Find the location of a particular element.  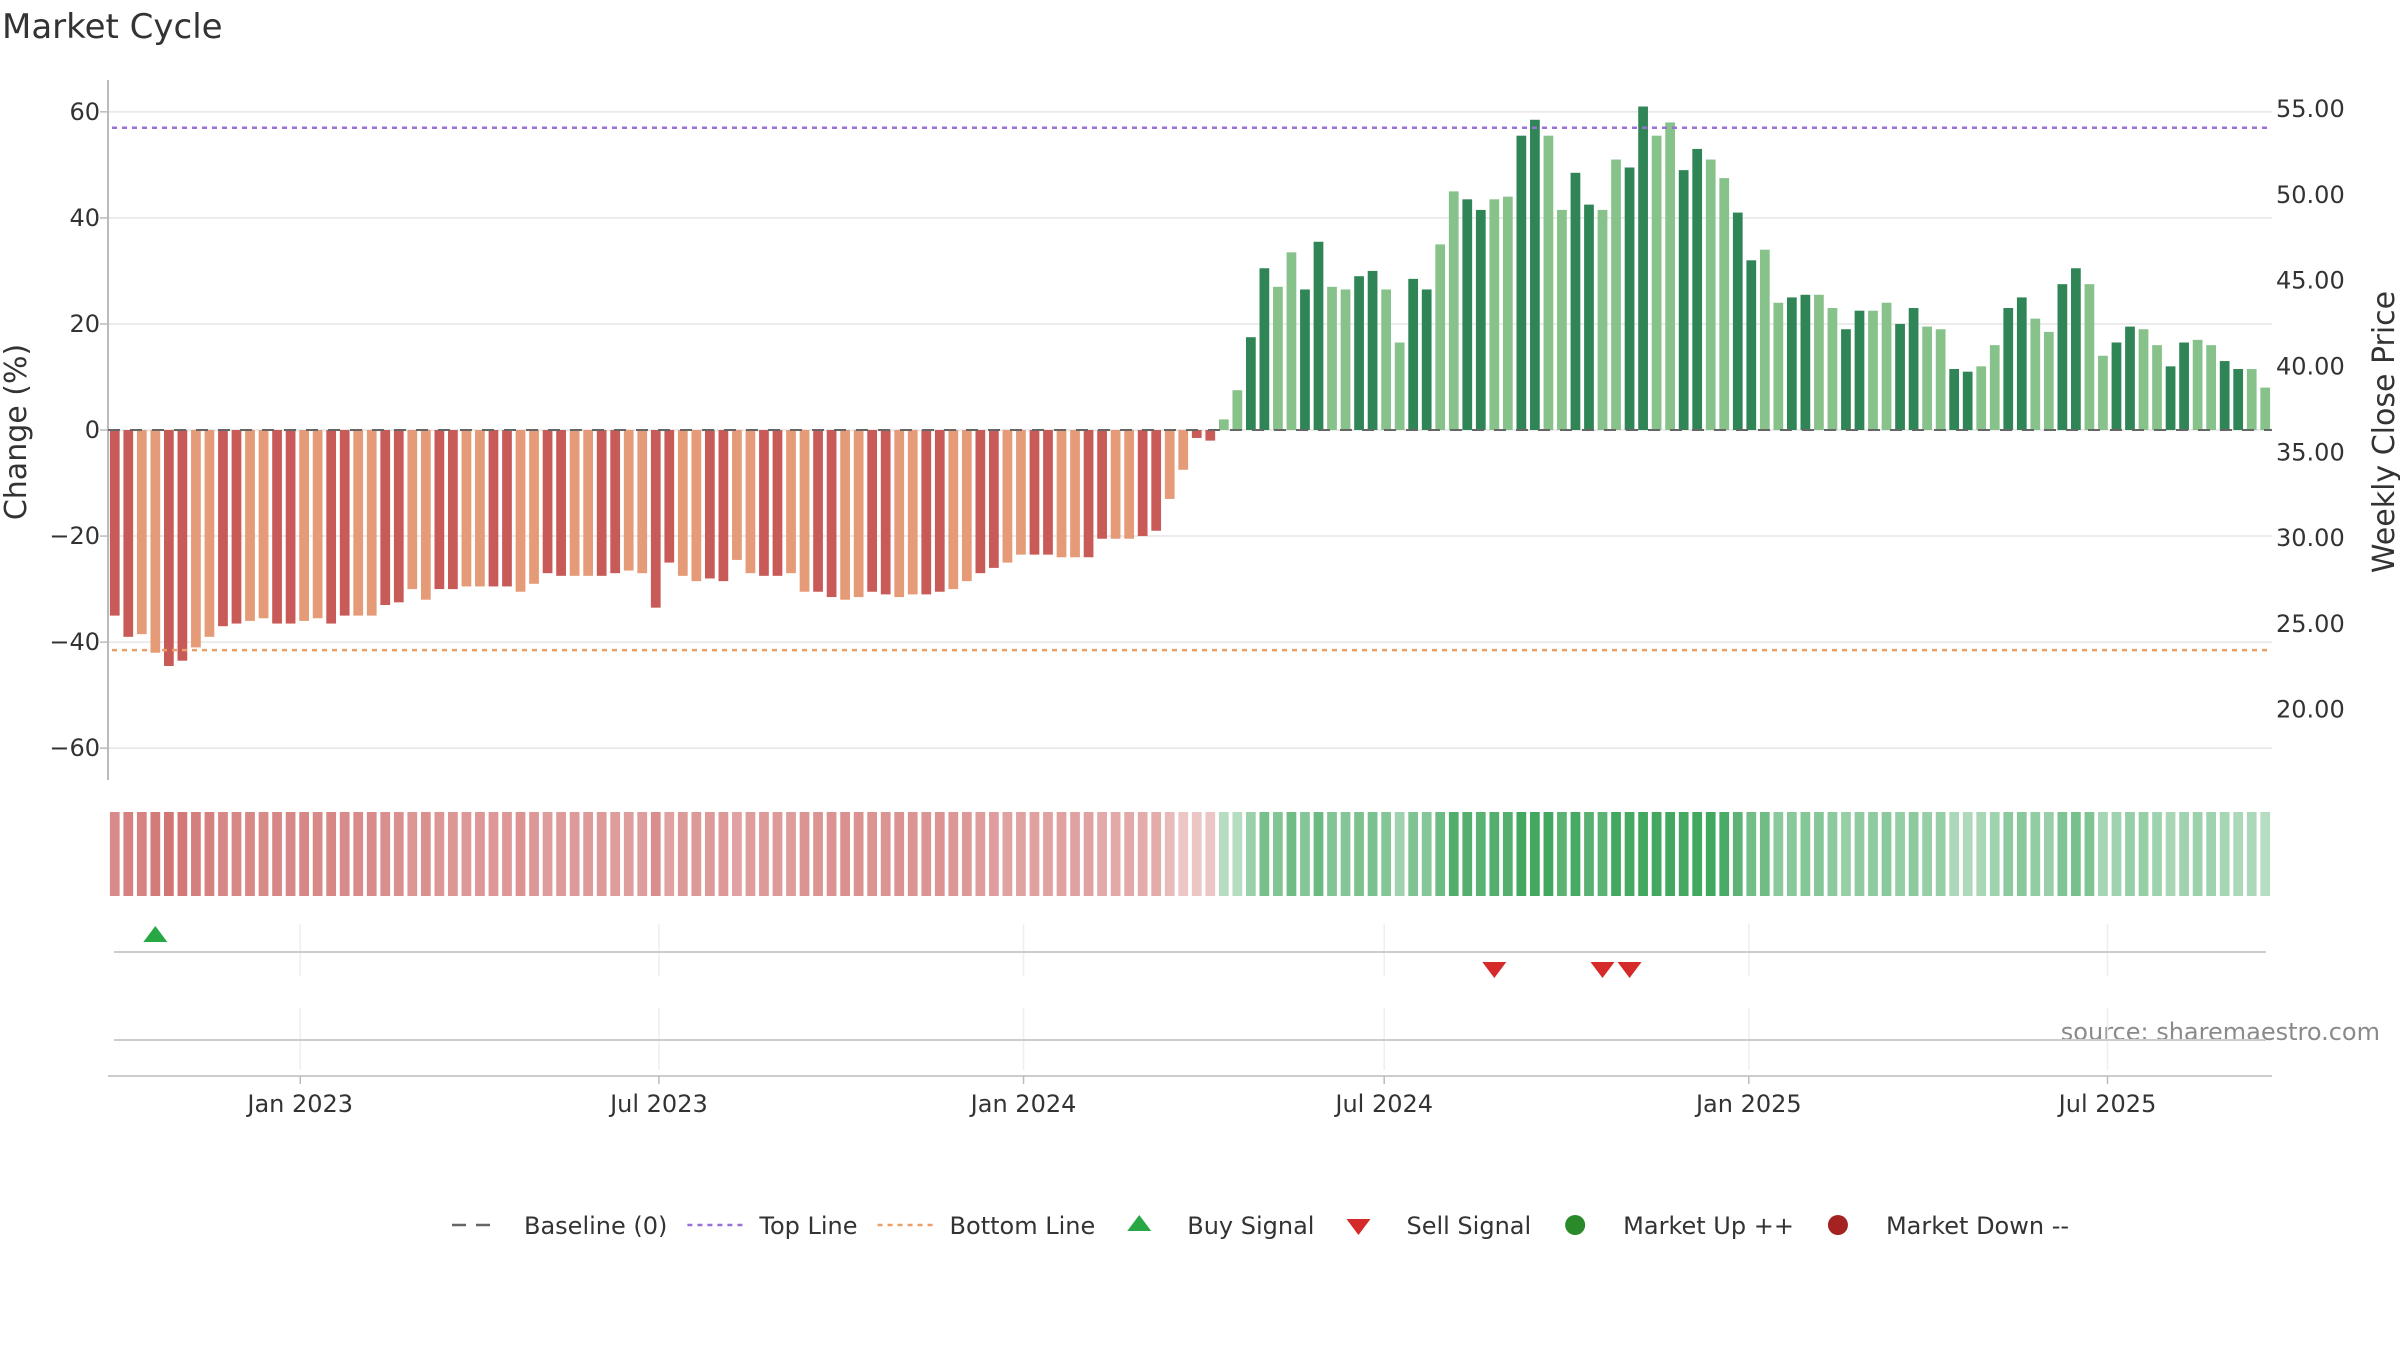

y2-tick-label: 50.00 is located at coordinates (2310, 195).